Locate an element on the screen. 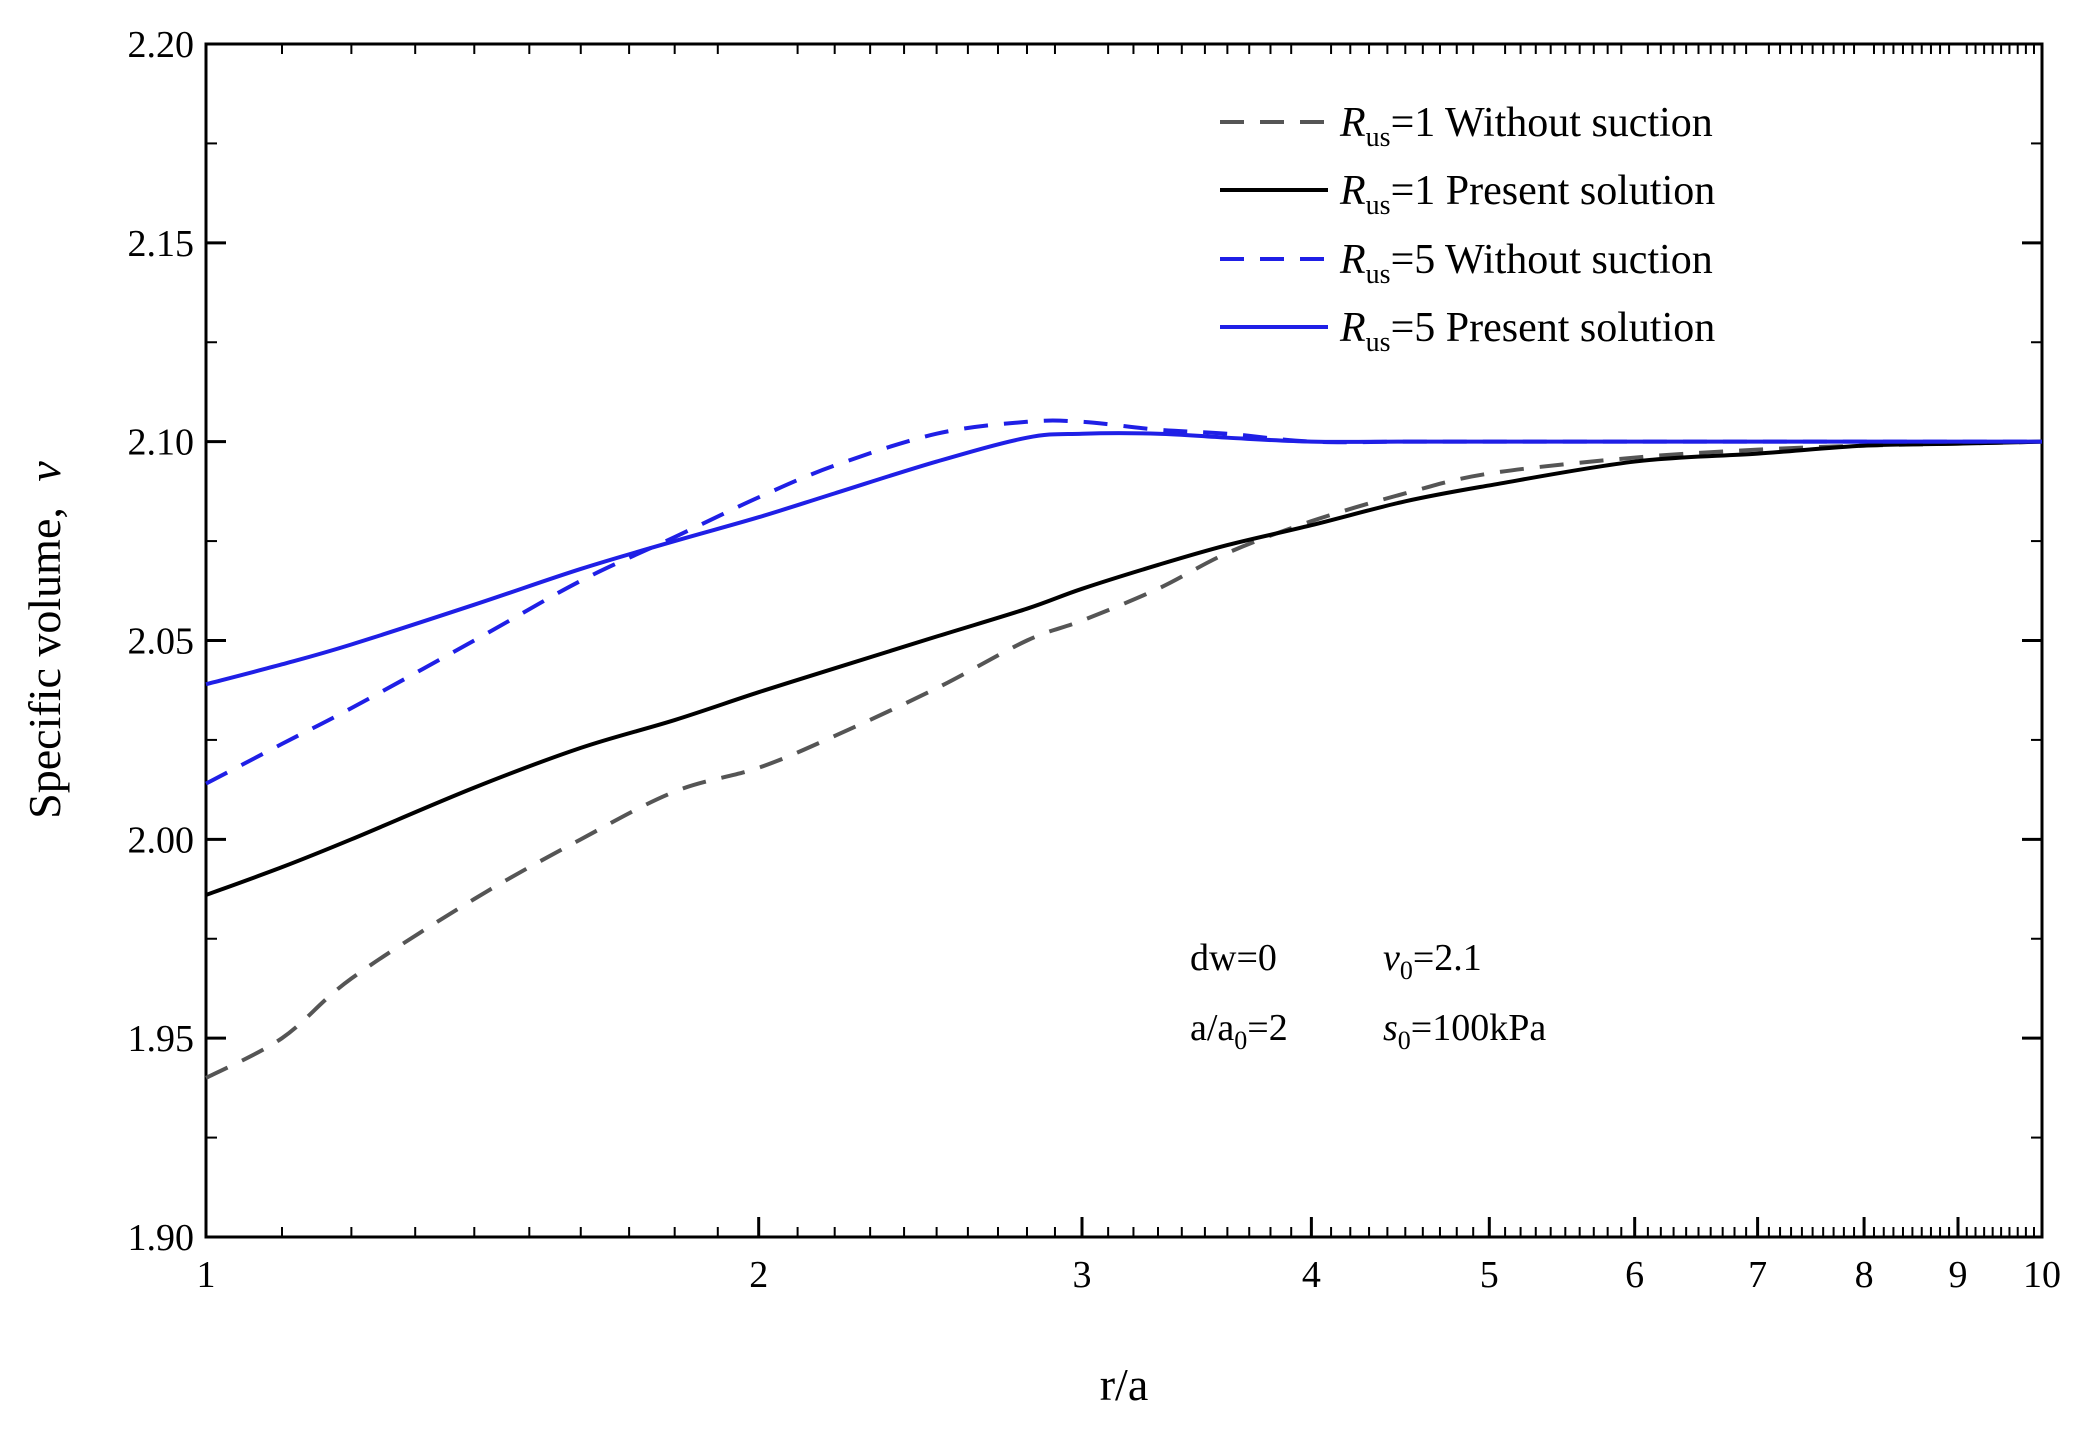 Image resolution: width=2082 pixels, height=1430 pixels. y-axis-label: Specific volume, v is located at coordinates (44, 640).